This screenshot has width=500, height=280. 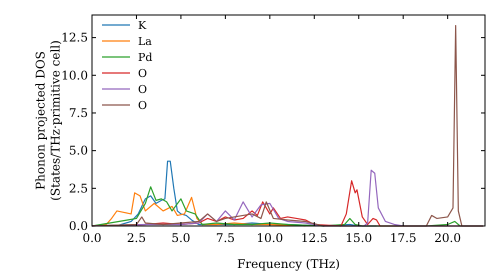 I want to click on x-tick-label: 5.0, so click(x=180, y=238).